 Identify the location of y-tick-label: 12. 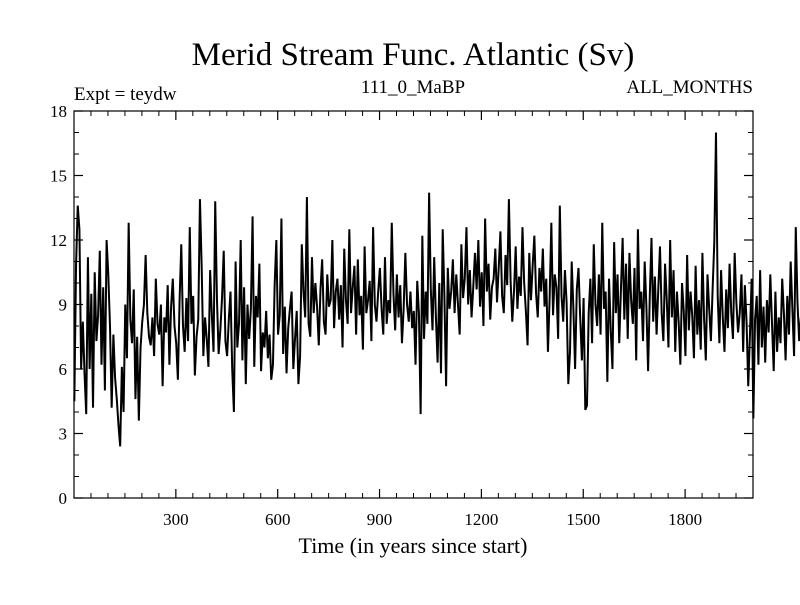
(58, 240).